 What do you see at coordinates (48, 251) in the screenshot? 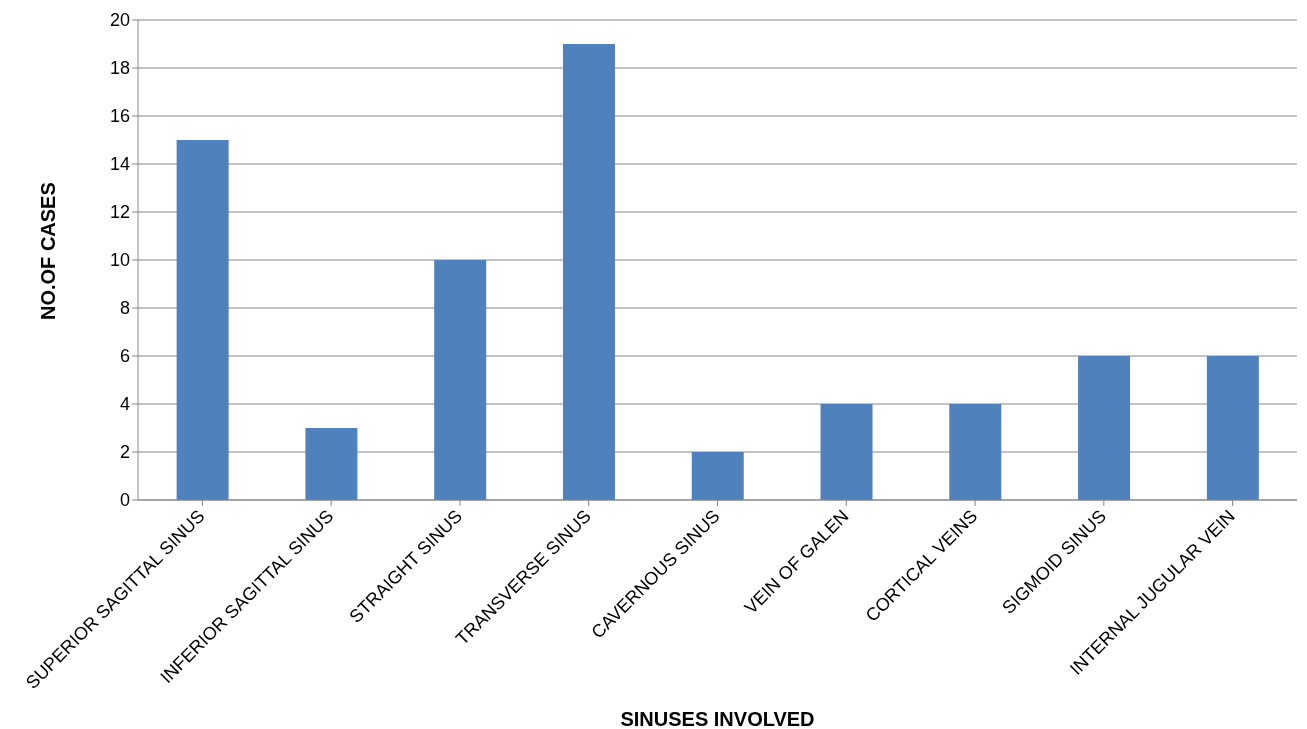
I see `y-axis-title: NO.OF CASES` at bounding box center [48, 251].